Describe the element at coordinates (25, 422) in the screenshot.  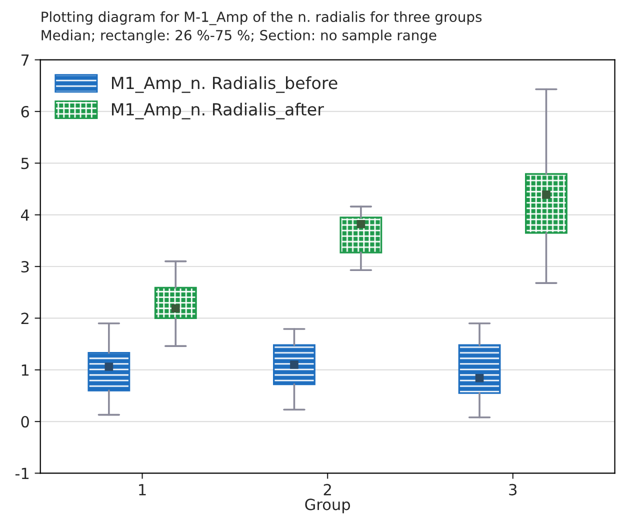
I see `y-tick-label: 0` at that location.